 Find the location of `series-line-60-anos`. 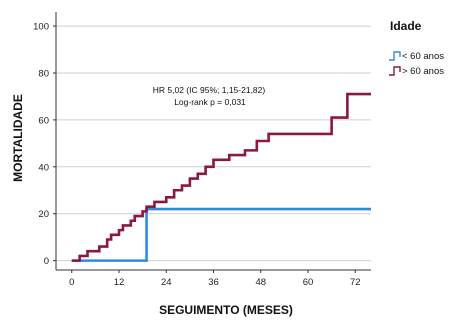

series-line-60-anos is located at coordinates (221, 234).